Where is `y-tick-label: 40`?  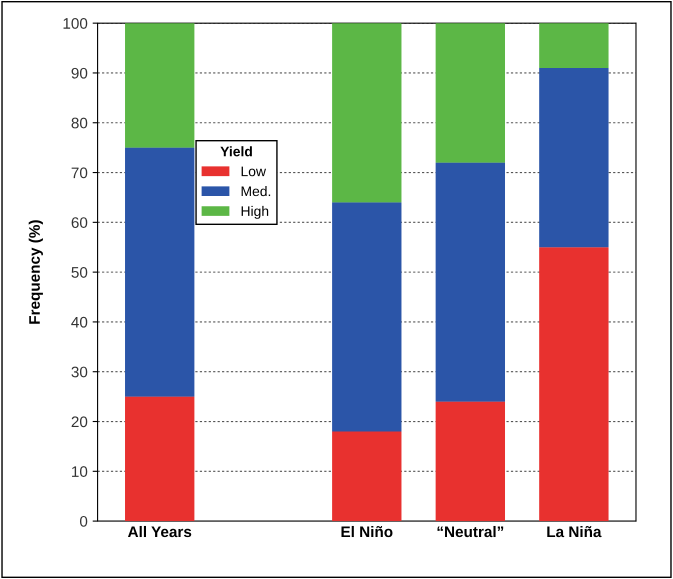 y-tick-label: 40 is located at coordinates (79, 322).